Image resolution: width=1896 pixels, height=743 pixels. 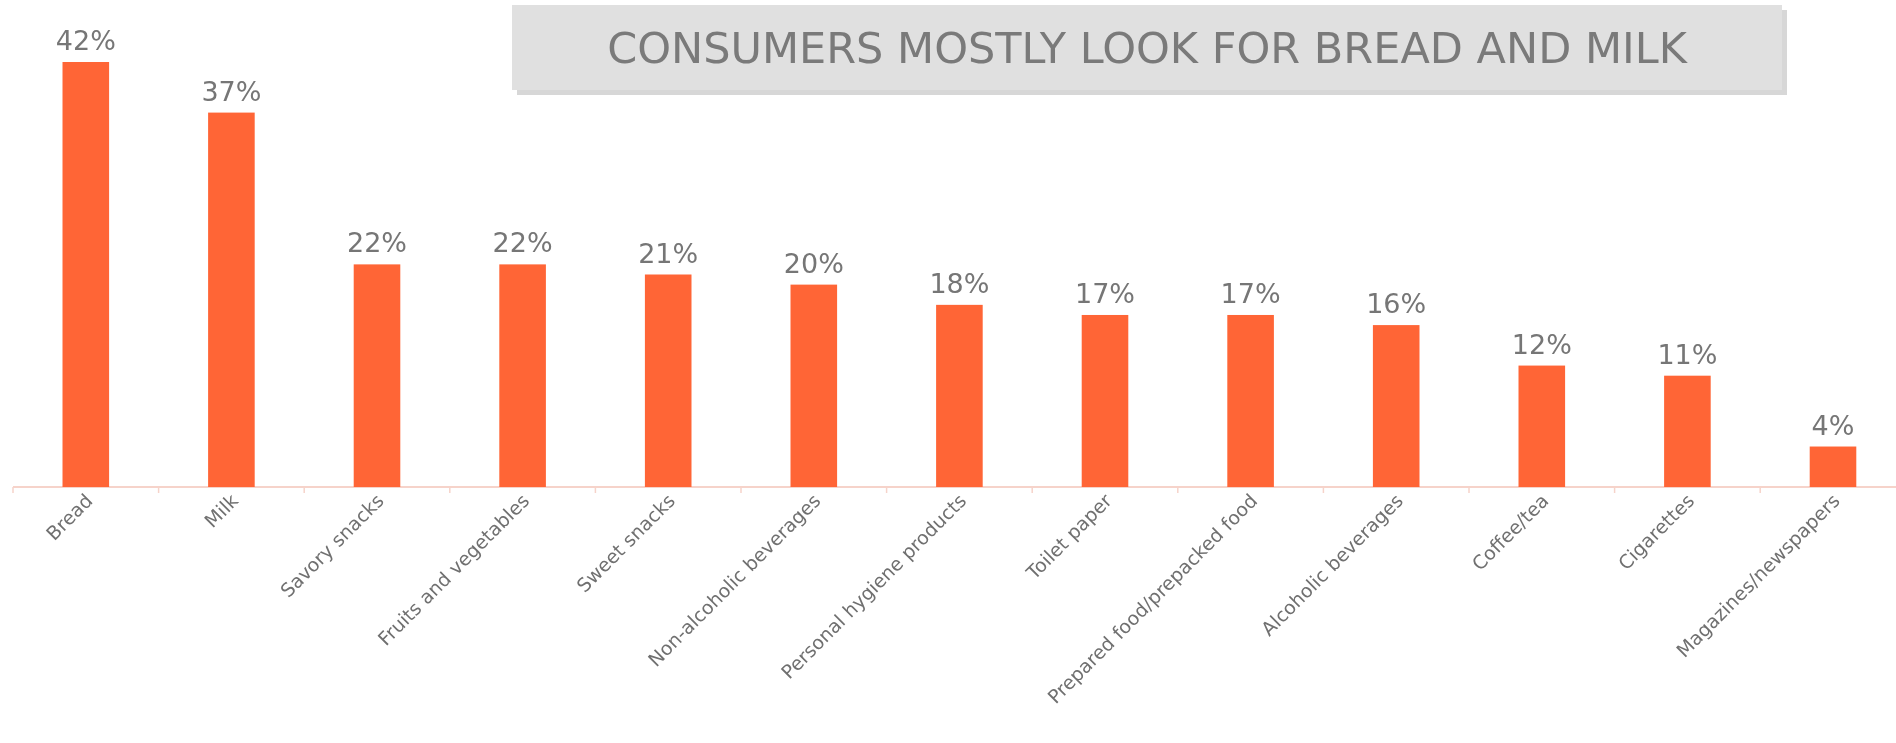 I want to click on data-label: 11%, so click(x=1687, y=354).